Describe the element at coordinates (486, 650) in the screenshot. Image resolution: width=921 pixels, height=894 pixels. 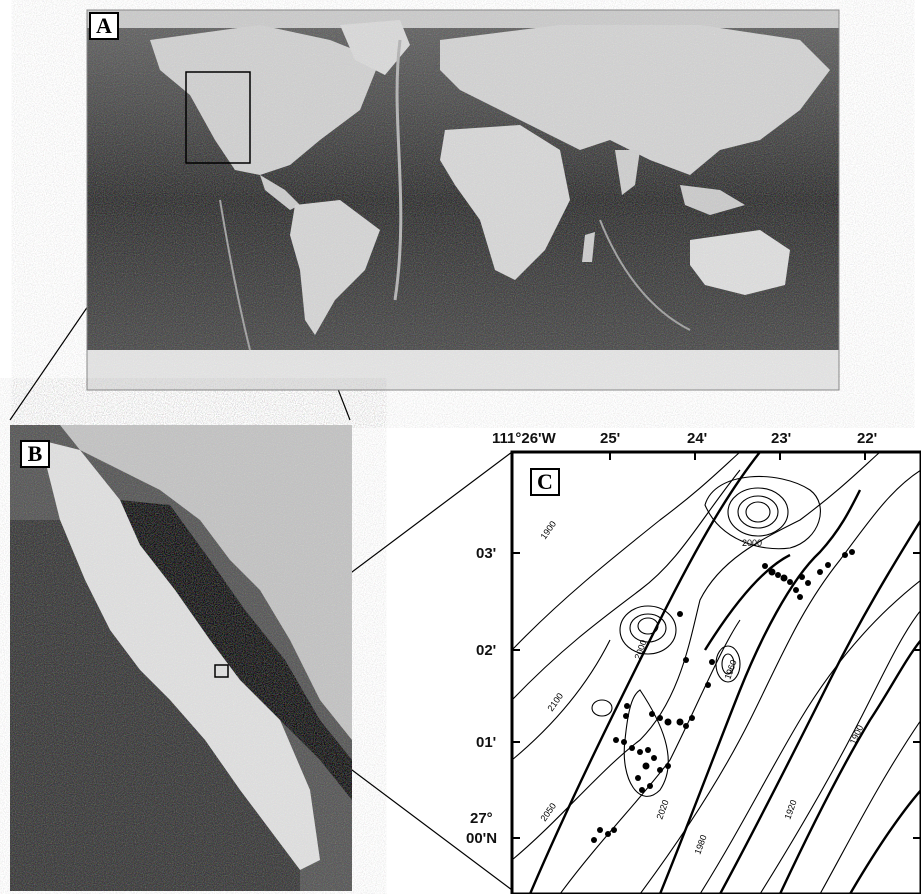
I see `left-axis-label-02: 02'` at that location.